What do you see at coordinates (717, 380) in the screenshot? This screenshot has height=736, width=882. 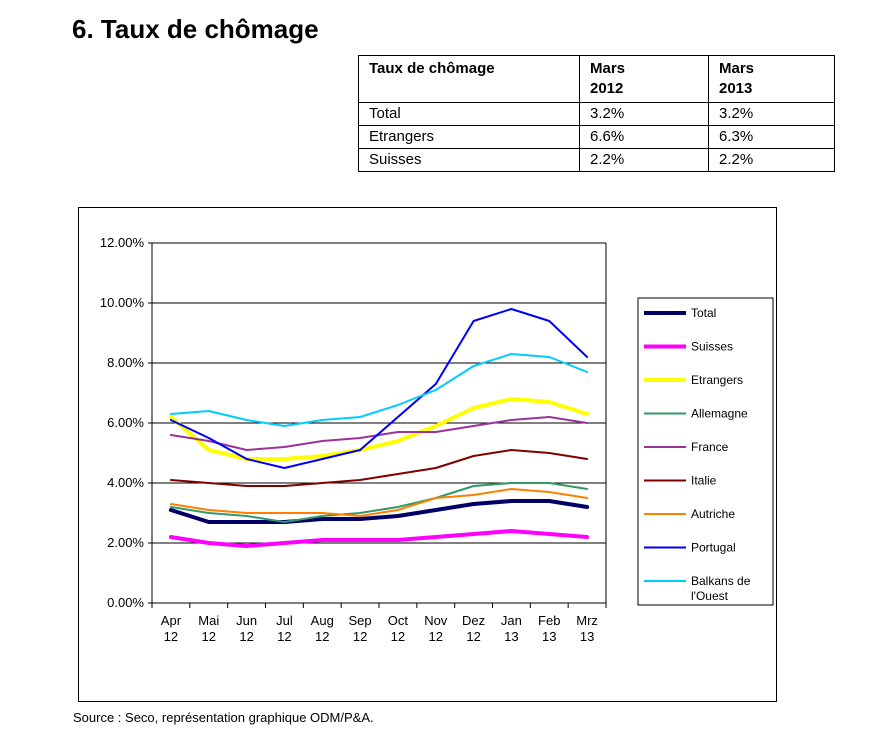 I see `legend-label: Etrangers` at bounding box center [717, 380].